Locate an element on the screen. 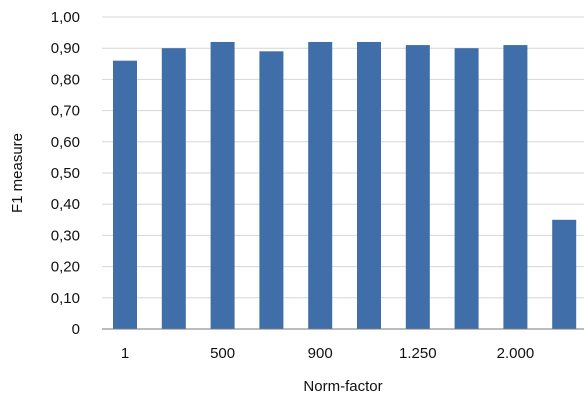 Image resolution: width=584 pixels, height=397 pixels. x-tick-label: 500 is located at coordinates (222, 353).